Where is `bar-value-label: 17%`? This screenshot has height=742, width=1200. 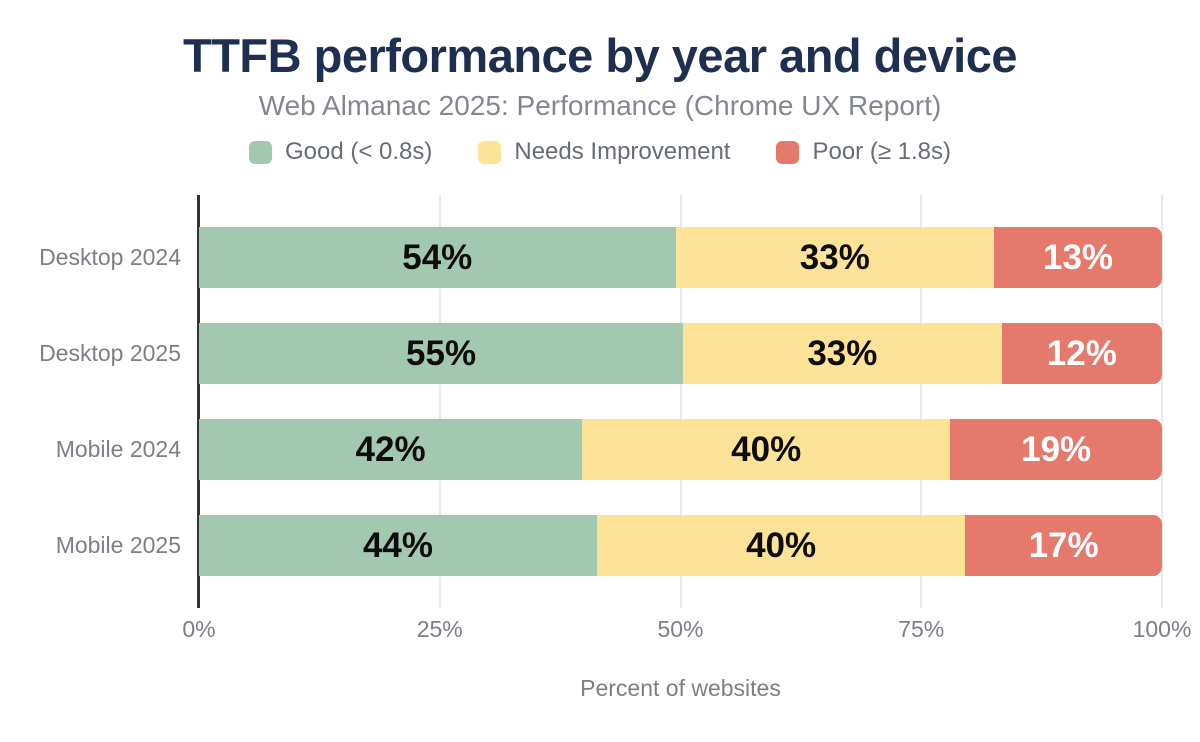
bar-value-label: 17% is located at coordinates (1063, 545).